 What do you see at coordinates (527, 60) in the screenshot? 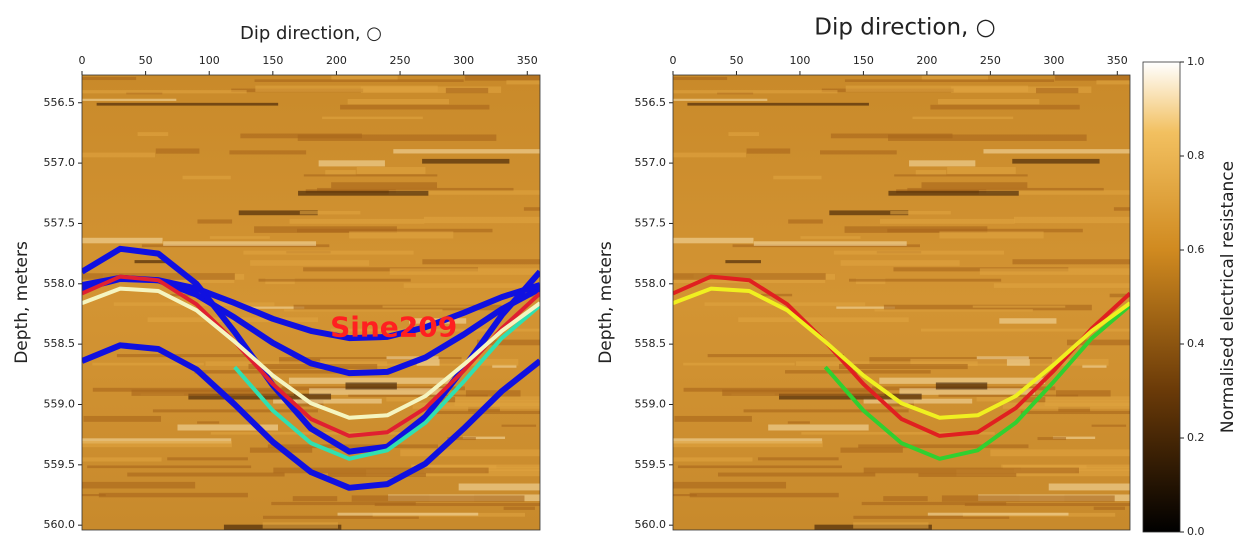
I see `x-tick-label: 350` at bounding box center [527, 60].